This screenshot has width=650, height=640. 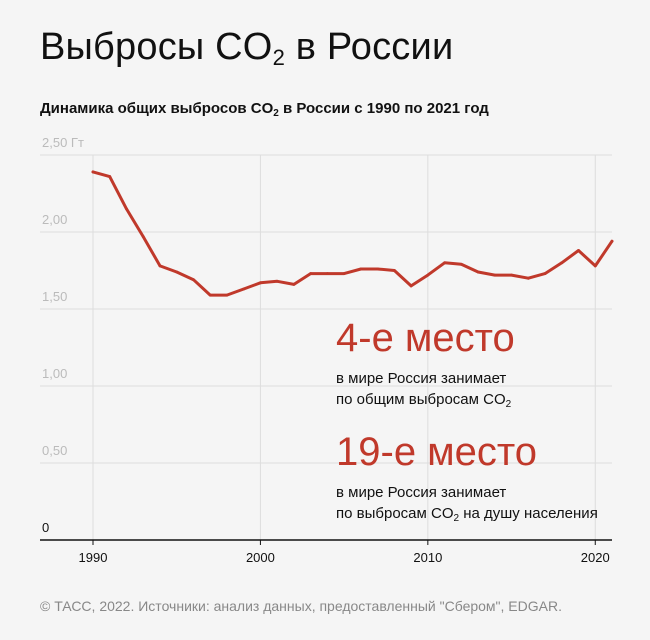 I want to click on rank-per-capita-line2-tail: на душу населения, so click(x=528, y=513).